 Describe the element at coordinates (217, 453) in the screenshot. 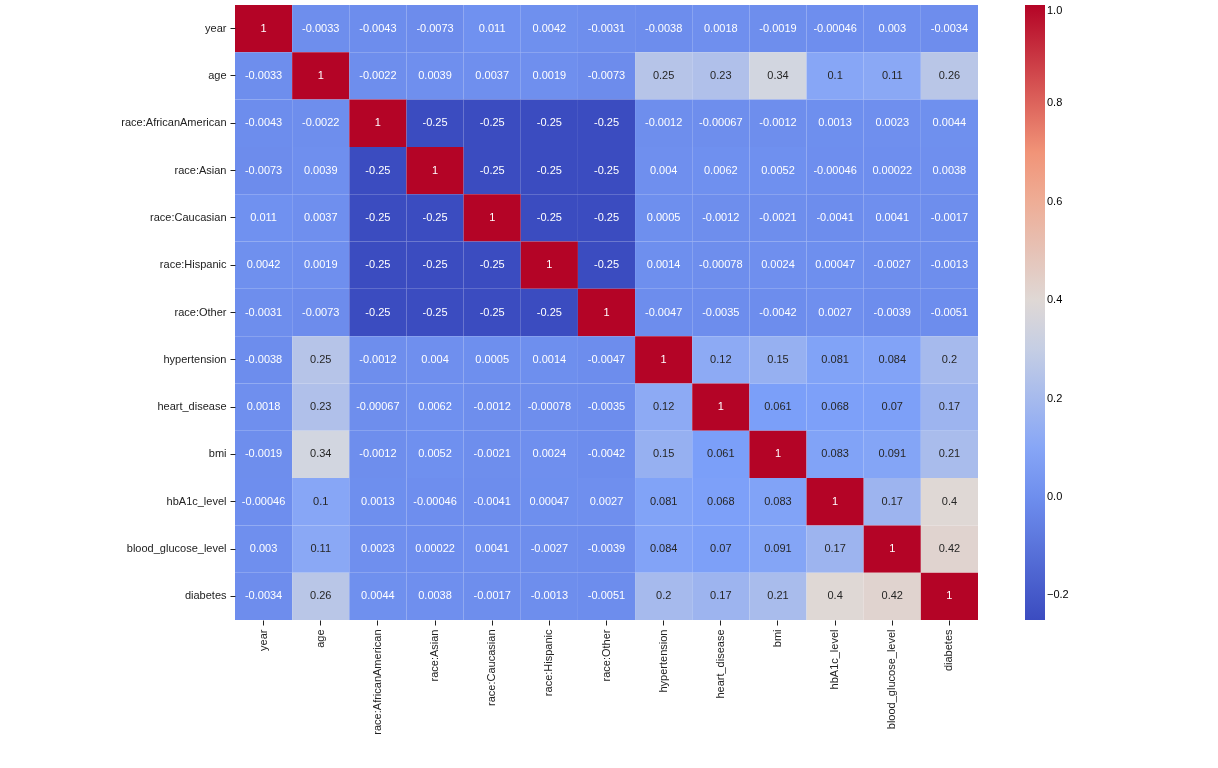

I see `y-tick-label: bmi` at that location.